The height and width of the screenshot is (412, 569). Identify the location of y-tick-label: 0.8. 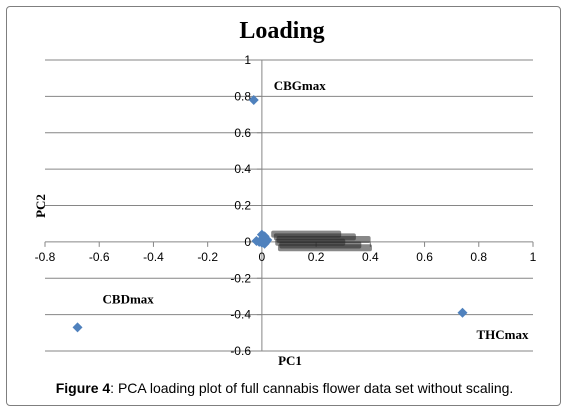
(242, 96).